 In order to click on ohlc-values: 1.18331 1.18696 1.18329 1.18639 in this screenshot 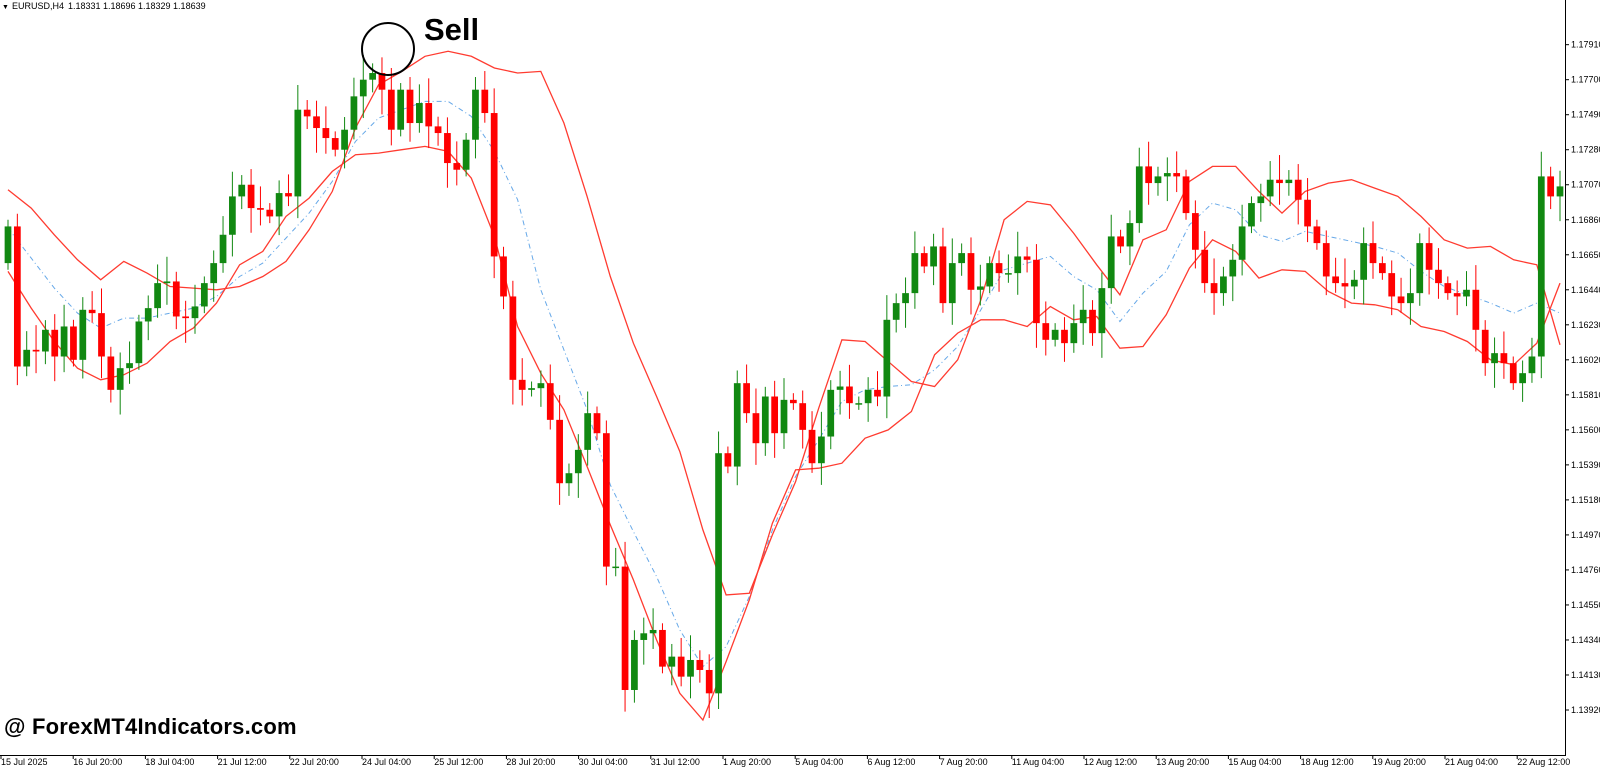, I will do `click(136, 6)`.